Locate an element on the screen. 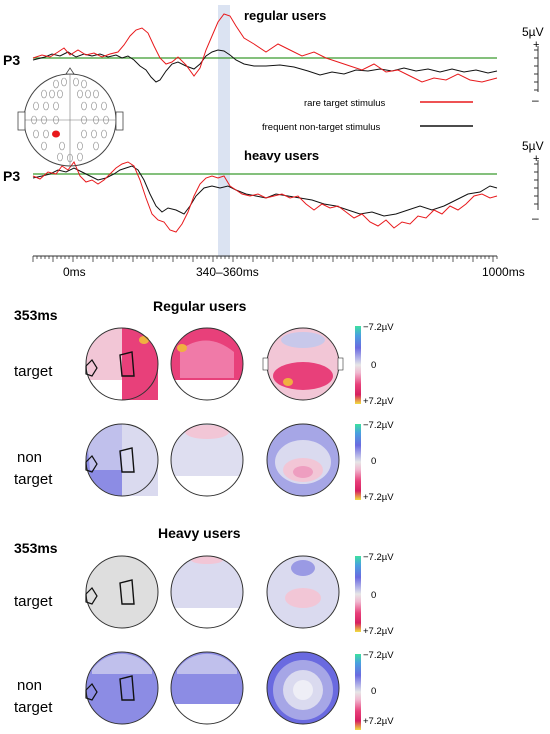 The image size is (550, 734). topomap-heavy-nontarget-left is located at coordinates (122, 688).